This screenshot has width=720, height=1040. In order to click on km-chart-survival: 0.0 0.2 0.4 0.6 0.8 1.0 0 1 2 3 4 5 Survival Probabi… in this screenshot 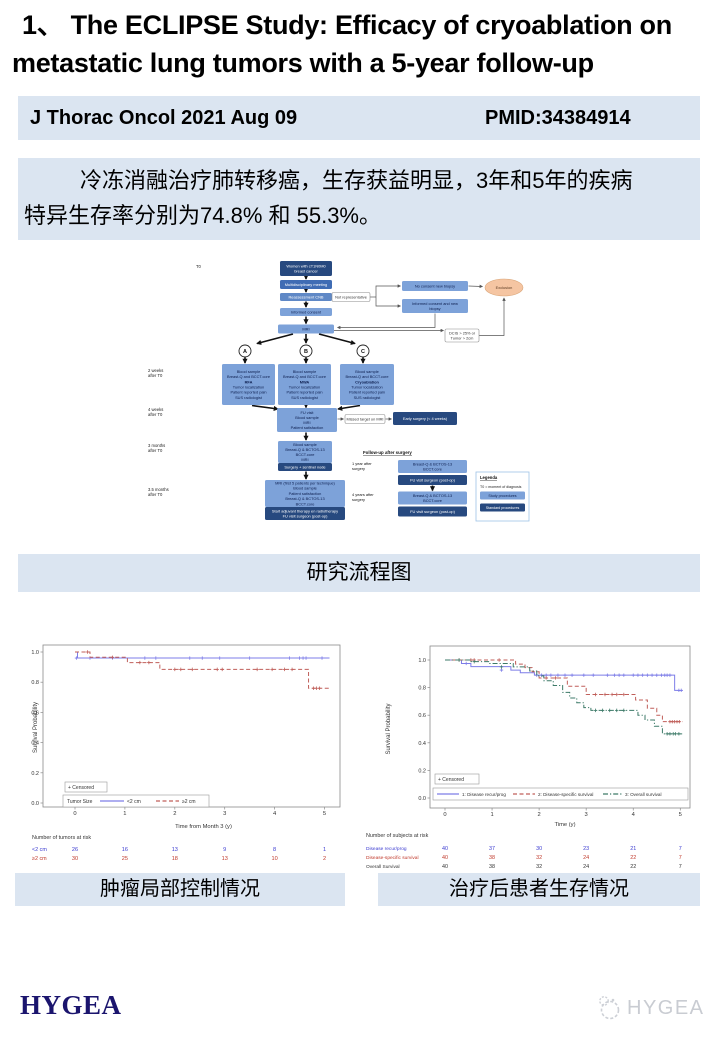, I will do `click(531, 756)`.